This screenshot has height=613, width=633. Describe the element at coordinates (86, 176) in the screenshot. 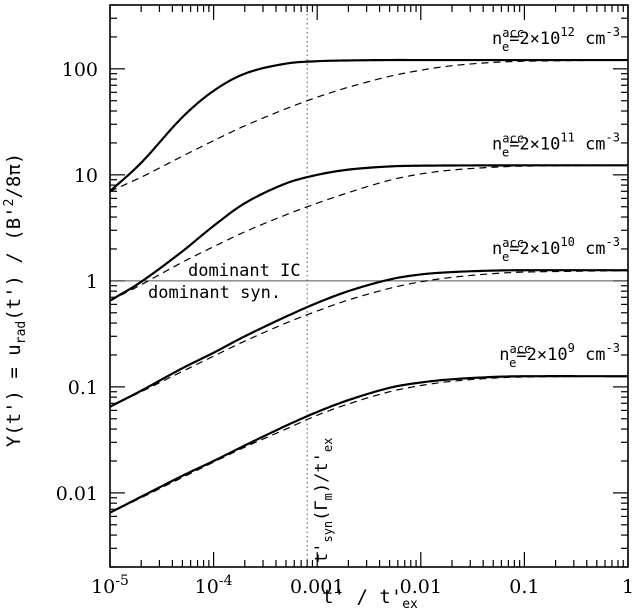

I see `y-tick-label: 10` at that location.